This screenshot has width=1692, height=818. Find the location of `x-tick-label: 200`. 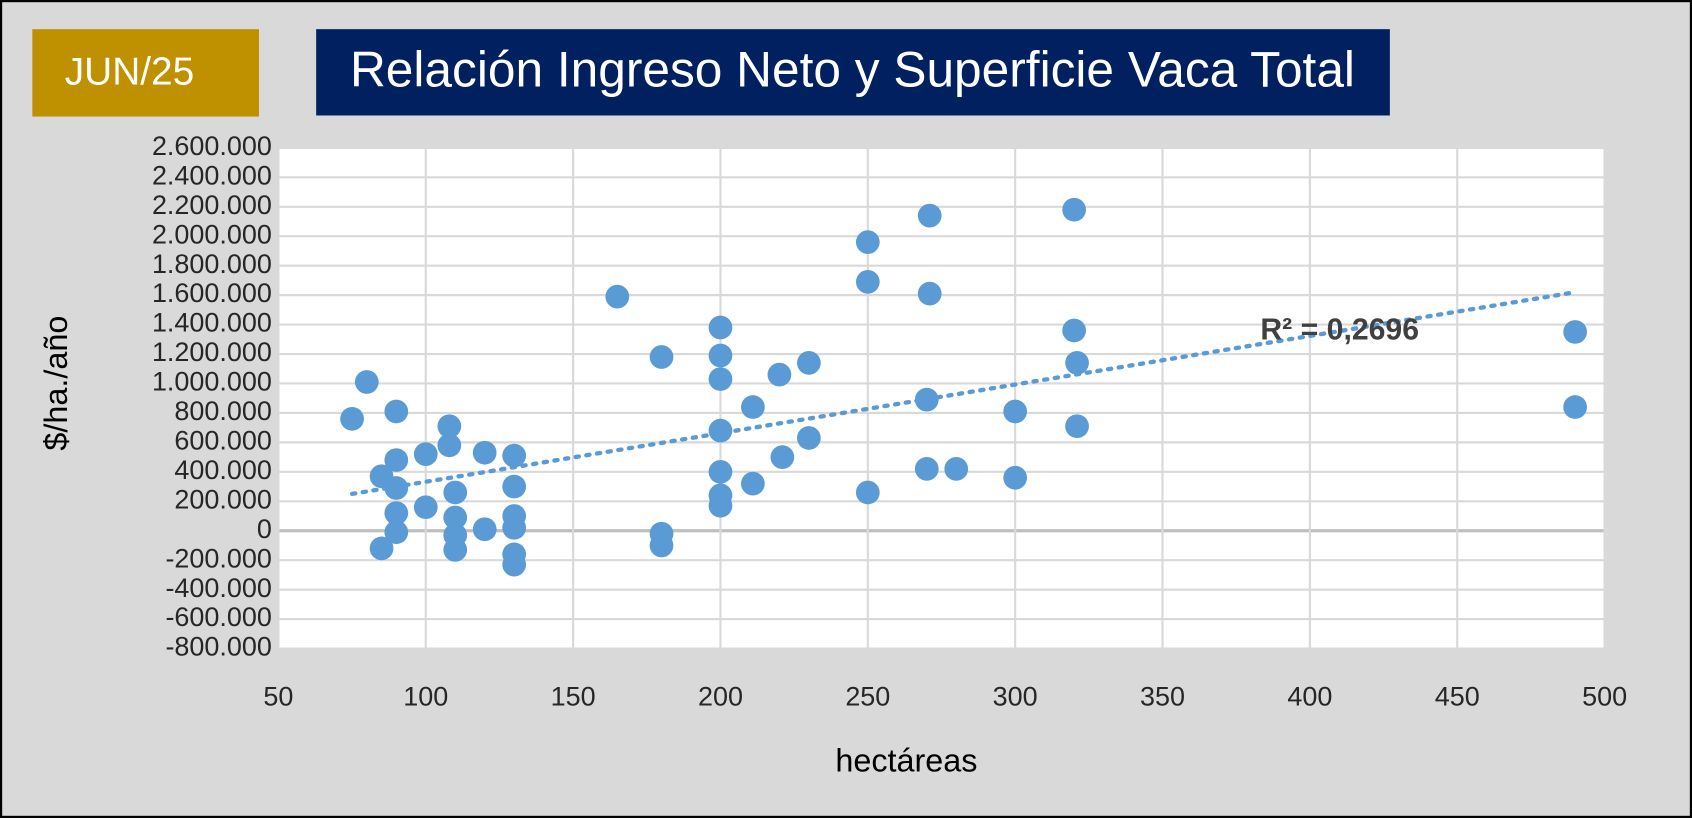

x-tick-label: 200 is located at coordinates (720, 696).